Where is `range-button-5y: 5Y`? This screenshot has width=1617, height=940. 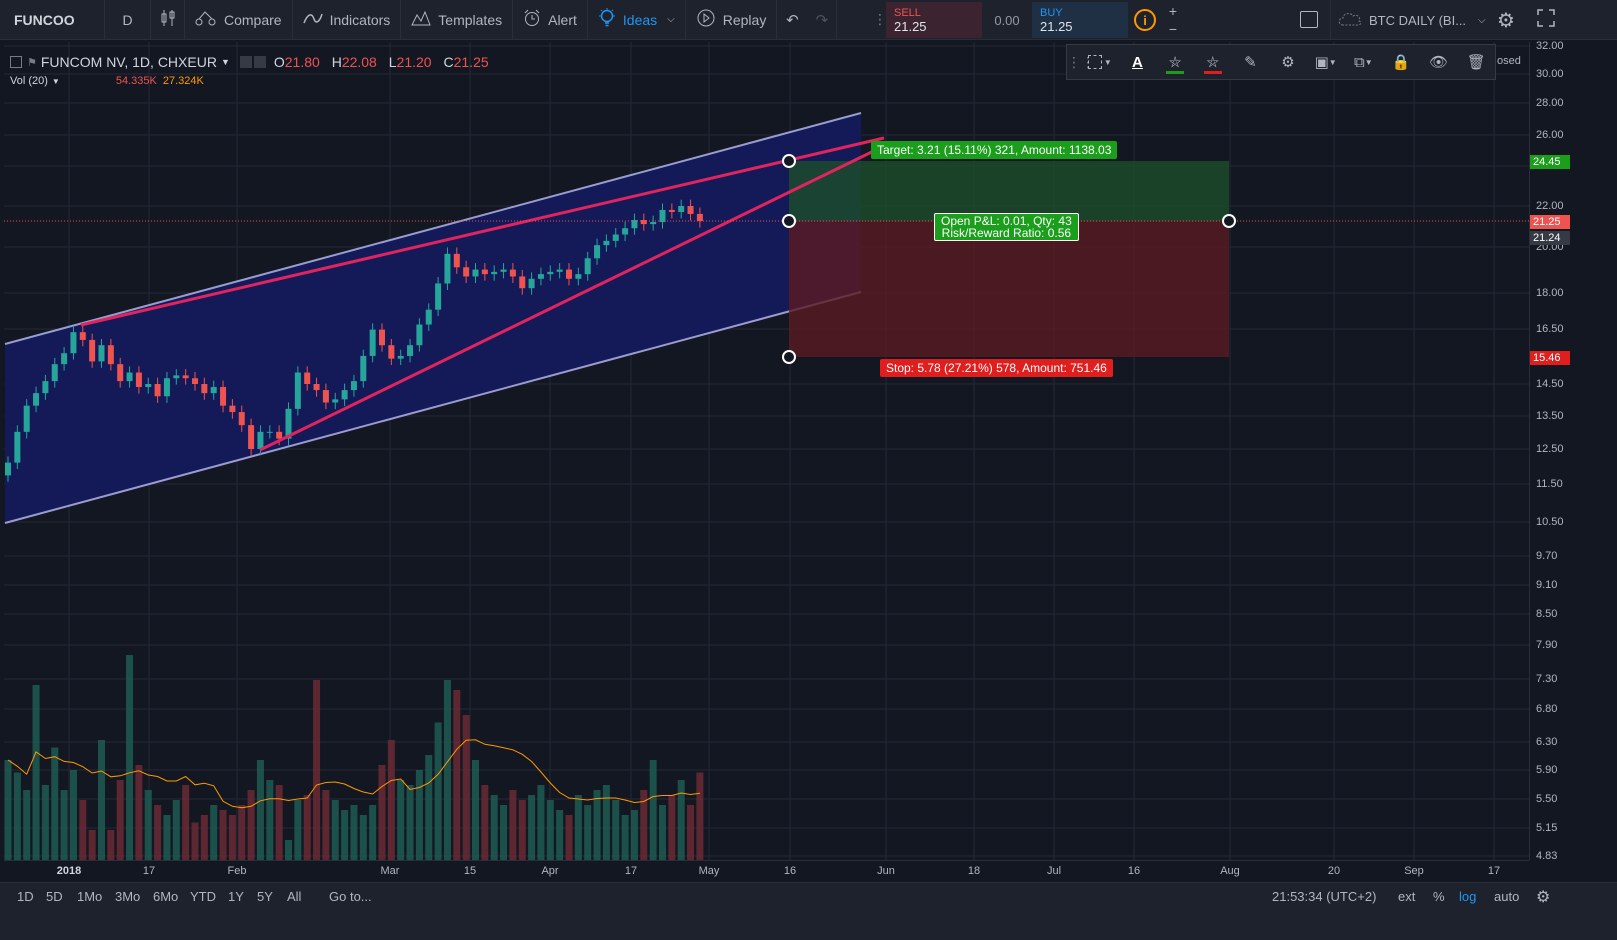
range-button-5y: 5Y is located at coordinates (265, 896).